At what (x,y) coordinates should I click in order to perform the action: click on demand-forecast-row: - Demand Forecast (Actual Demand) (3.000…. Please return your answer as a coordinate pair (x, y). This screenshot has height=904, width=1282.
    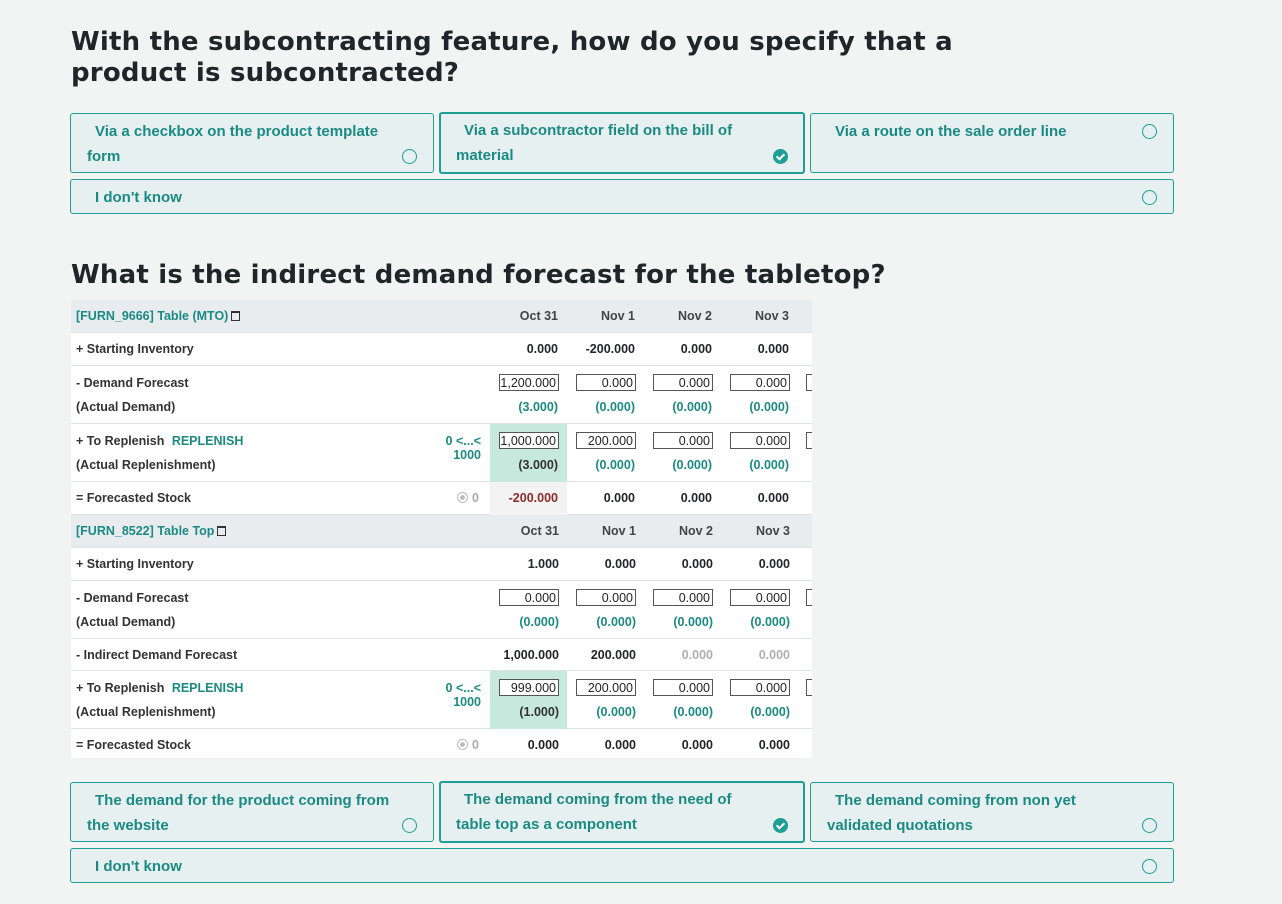
    Looking at the image, I should click on (441, 395).